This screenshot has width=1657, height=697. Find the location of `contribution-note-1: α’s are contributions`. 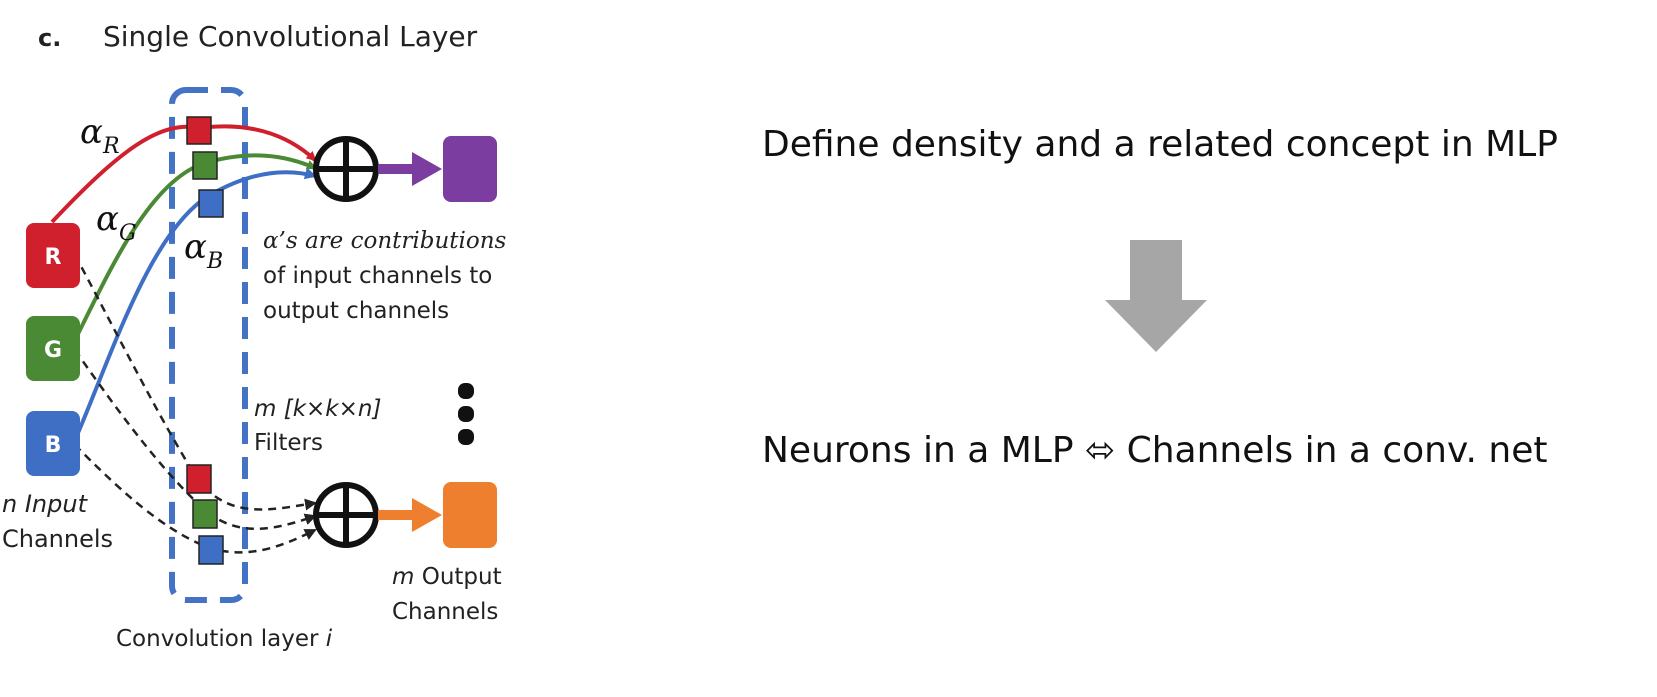

contribution-note-1: α’s are contributions is located at coordinates (385, 241).